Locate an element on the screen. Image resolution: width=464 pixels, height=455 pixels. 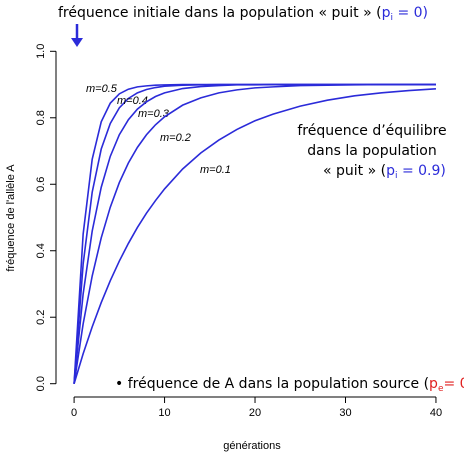
rest: = 0.9 is located at coordinates (453, 384).